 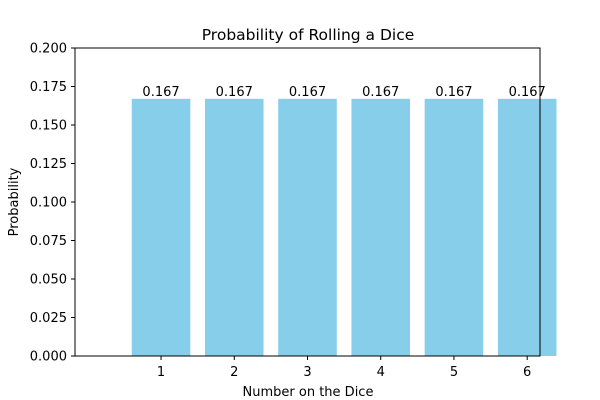 What do you see at coordinates (48, 203) in the screenshot?
I see `y-tick-label-4: 0.100` at bounding box center [48, 203].